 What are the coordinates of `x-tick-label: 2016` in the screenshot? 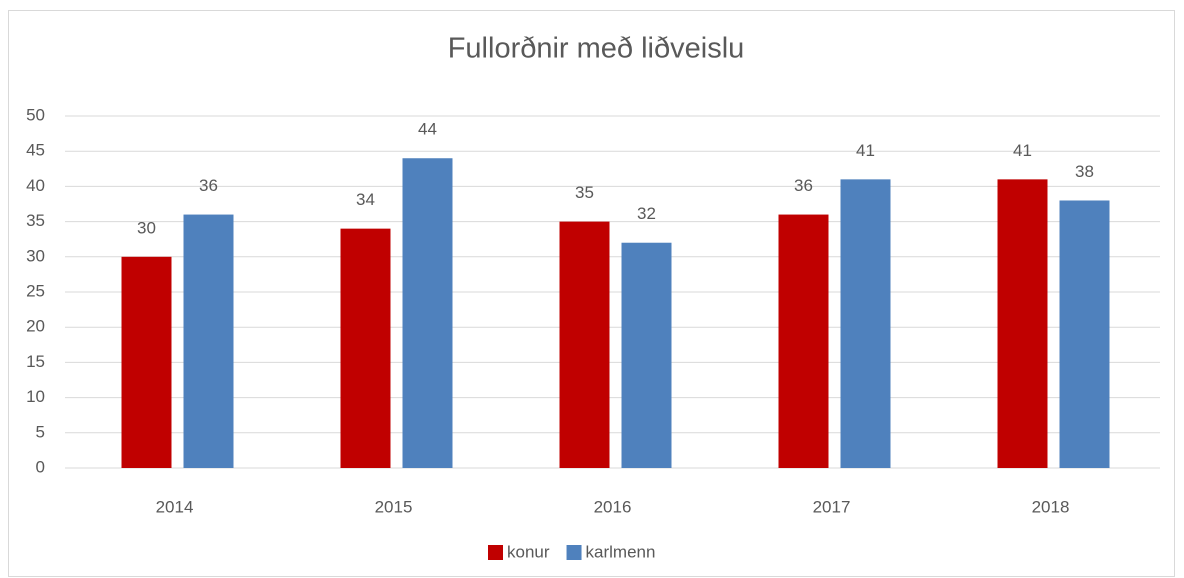 It's located at (613, 506).